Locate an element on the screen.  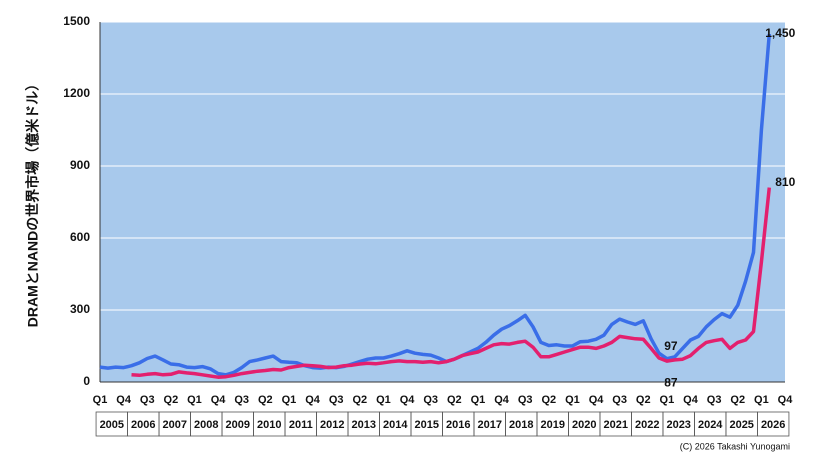
year-label: 2018 is located at coordinates (521, 425).